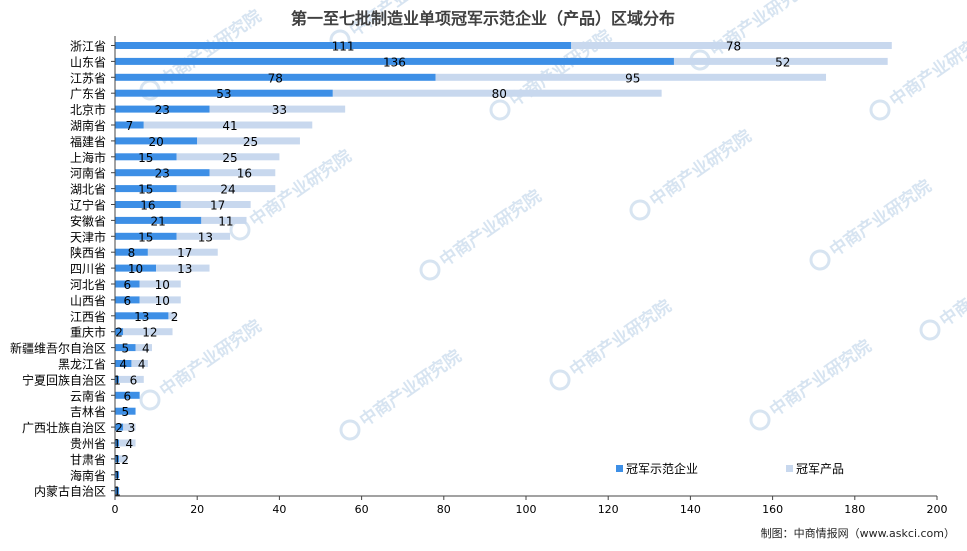  I want to click on data-label-enterprise: 16, so click(147, 206).